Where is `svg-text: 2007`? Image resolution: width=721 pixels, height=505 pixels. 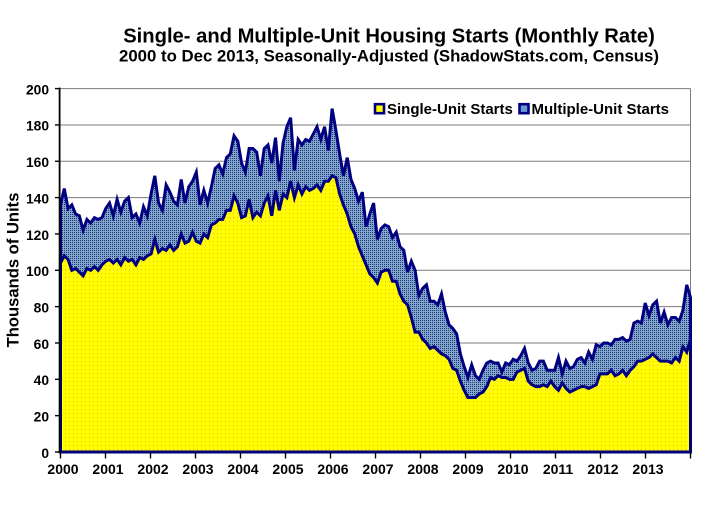
svg-text: 2007 is located at coordinates (377, 469).